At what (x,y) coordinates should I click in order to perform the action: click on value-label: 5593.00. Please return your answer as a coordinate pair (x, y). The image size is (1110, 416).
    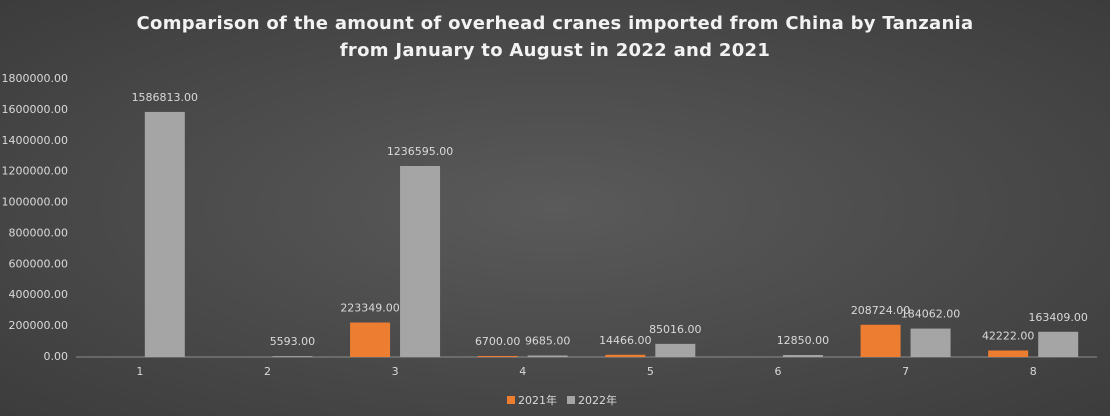
    Looking at the image, I should click on (293, 341).